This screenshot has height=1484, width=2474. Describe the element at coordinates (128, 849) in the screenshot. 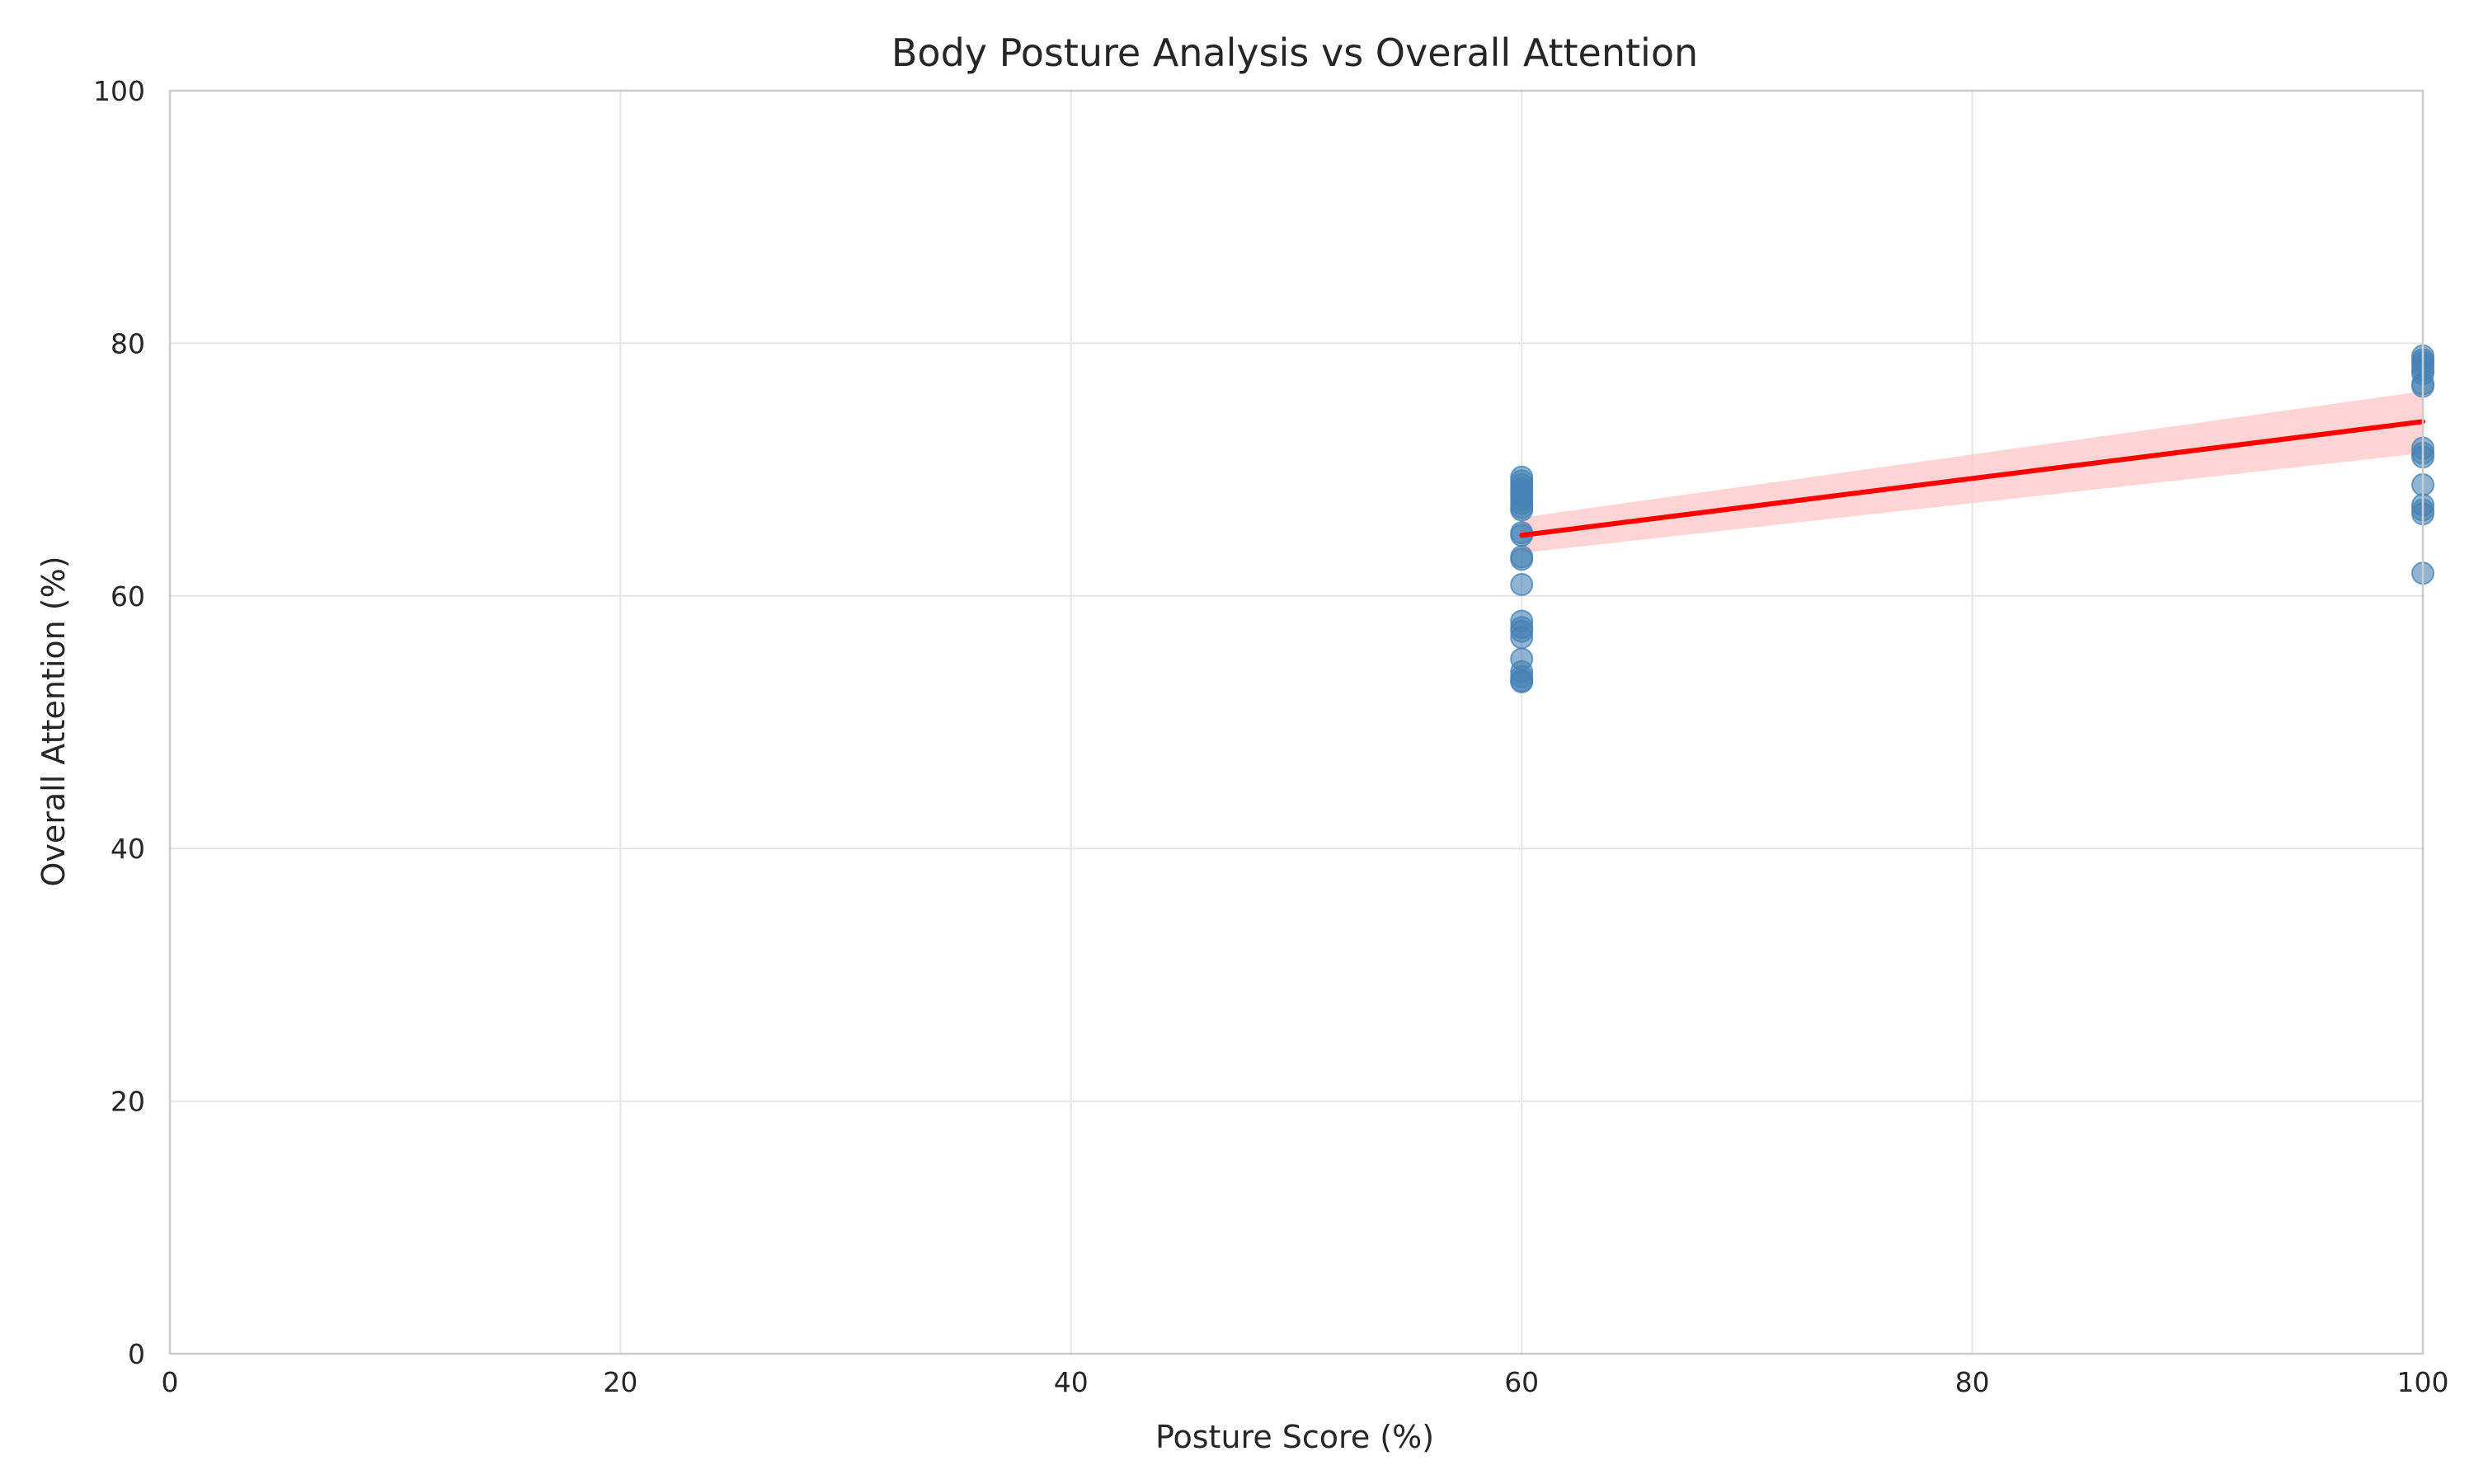

I see `y-tick-label-2: 40` at that location.